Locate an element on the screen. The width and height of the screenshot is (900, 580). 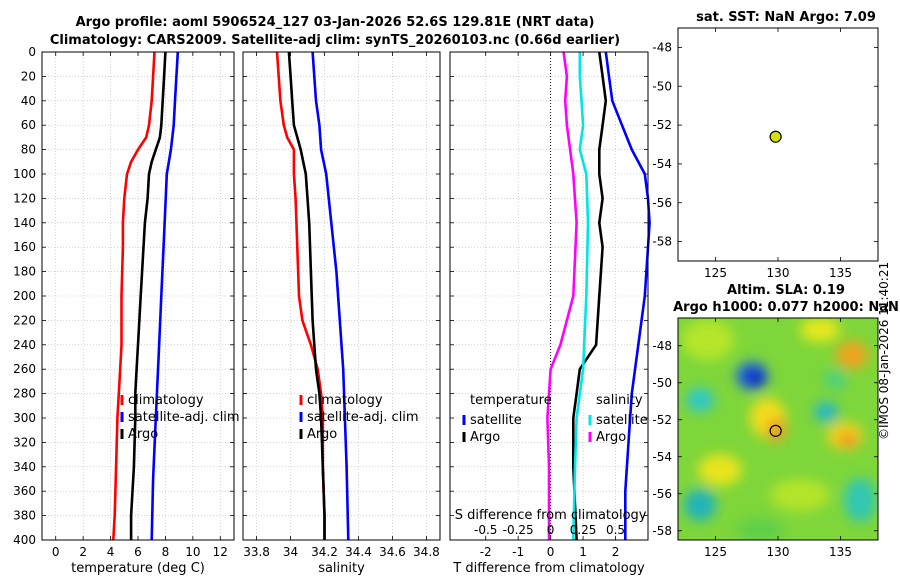
sla-heatmap is located at coordinates (778, 429).